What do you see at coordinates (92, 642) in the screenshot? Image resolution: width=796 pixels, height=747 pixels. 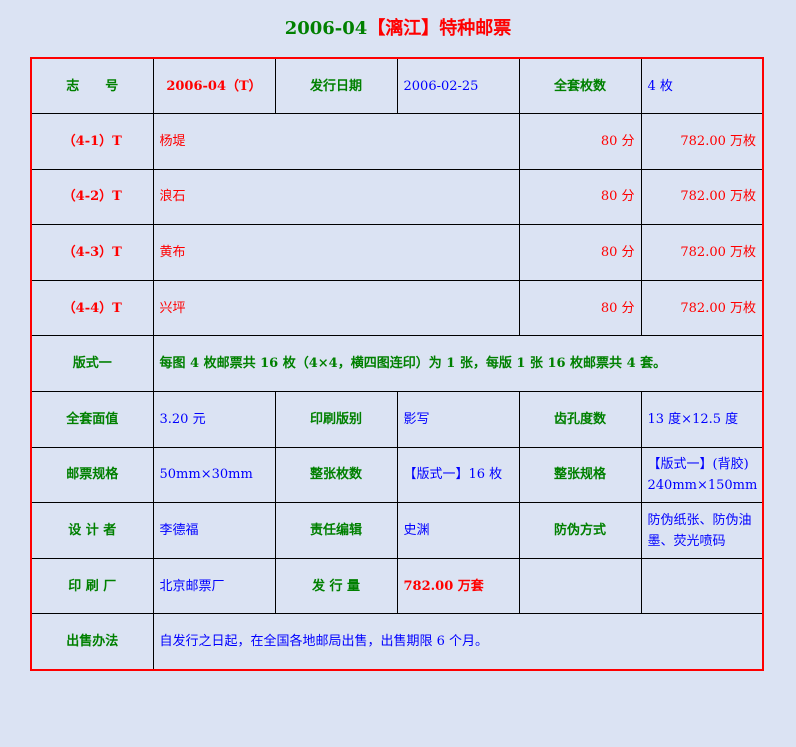 I see `sale-label: 出售办法` at bounding box center [92, 642].